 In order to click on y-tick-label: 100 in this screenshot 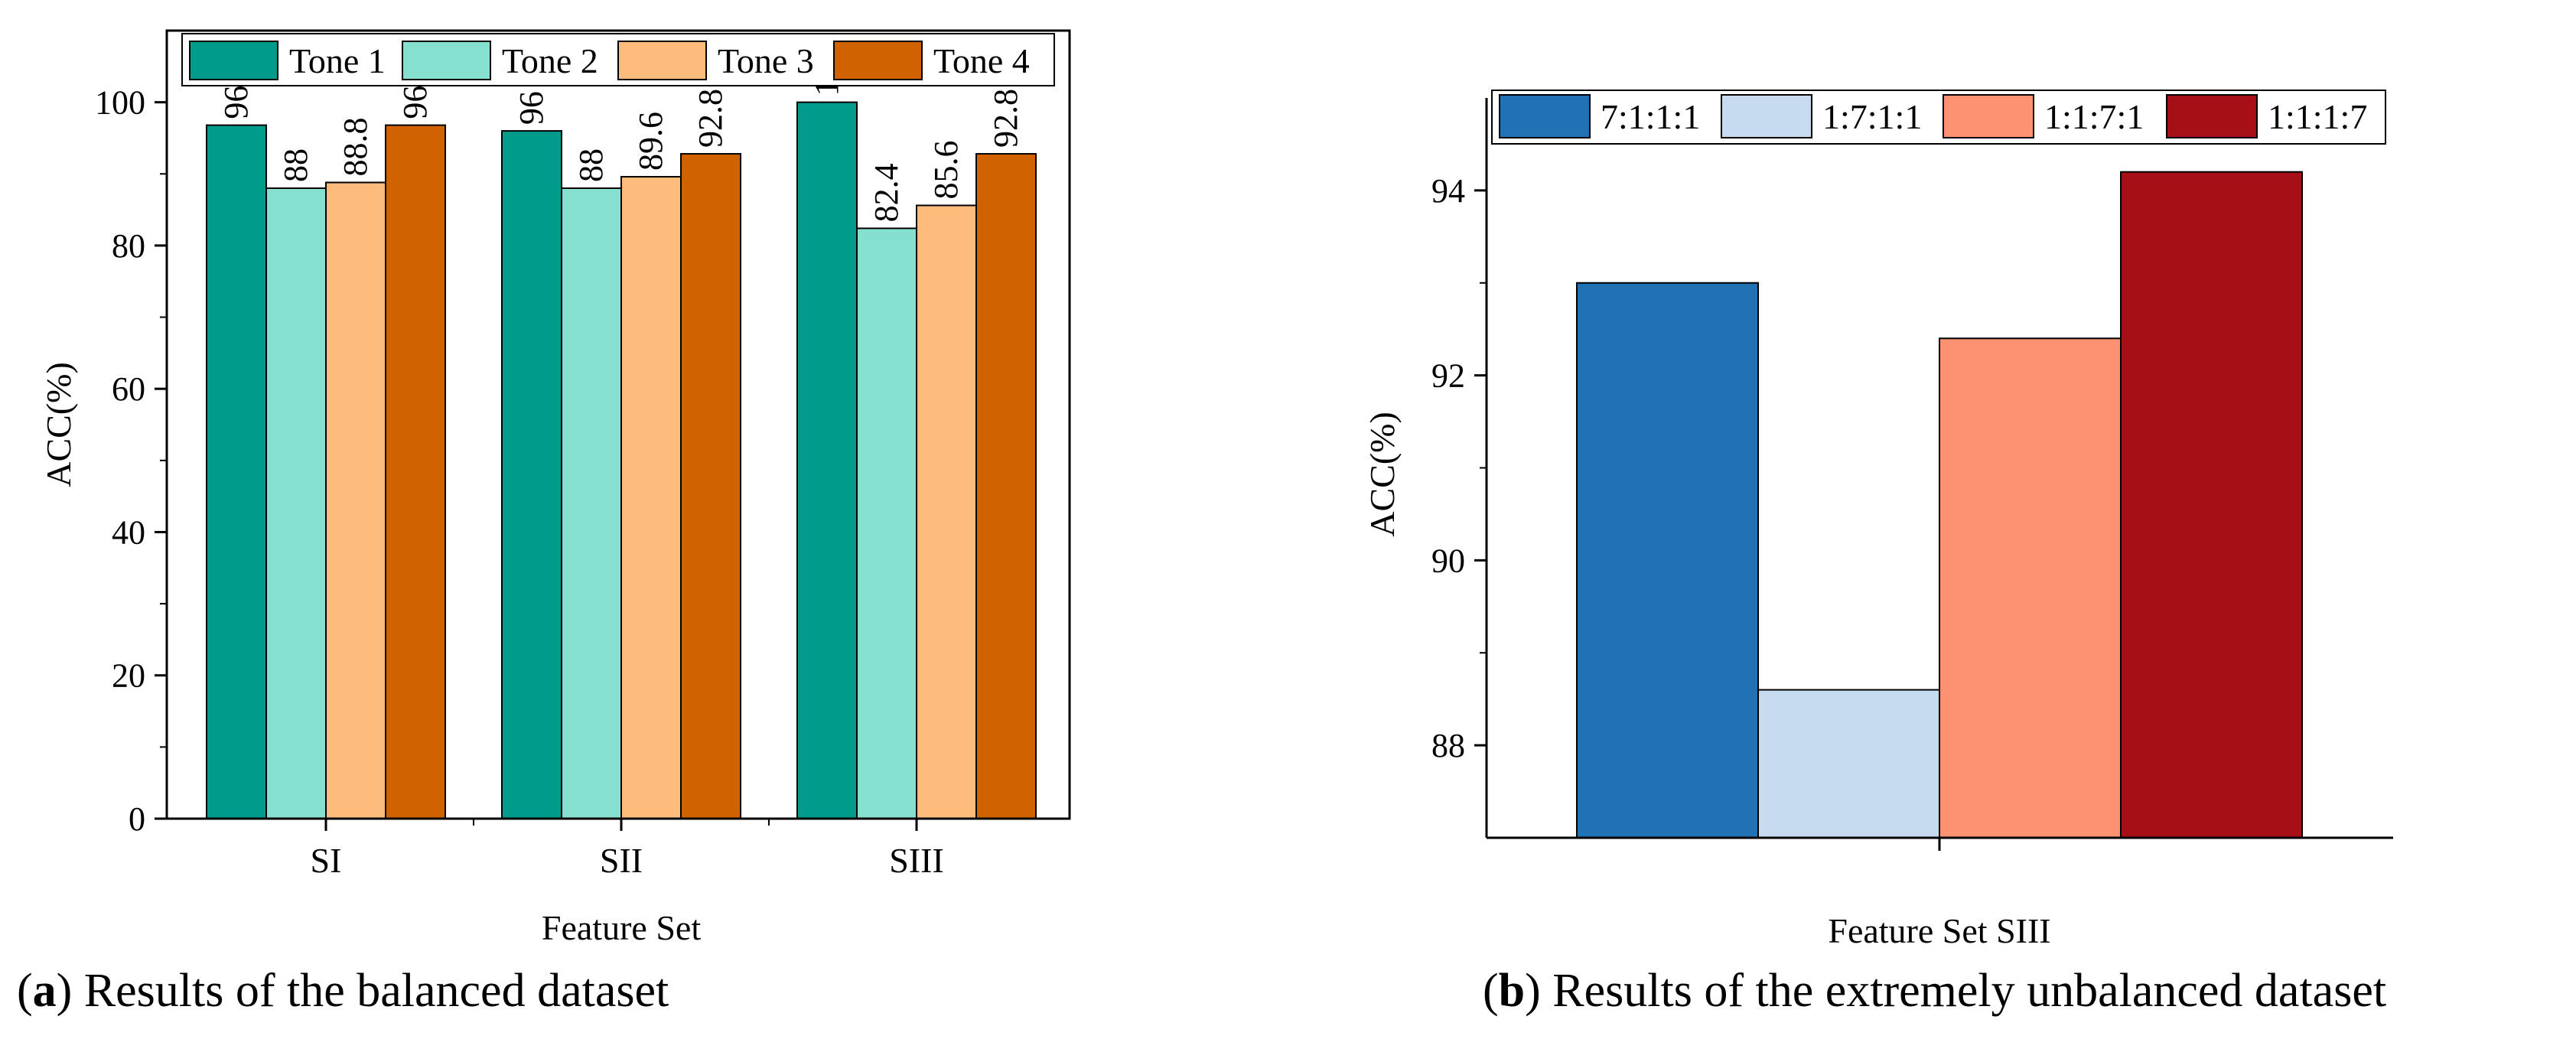, I will do `click(120, 103)`.